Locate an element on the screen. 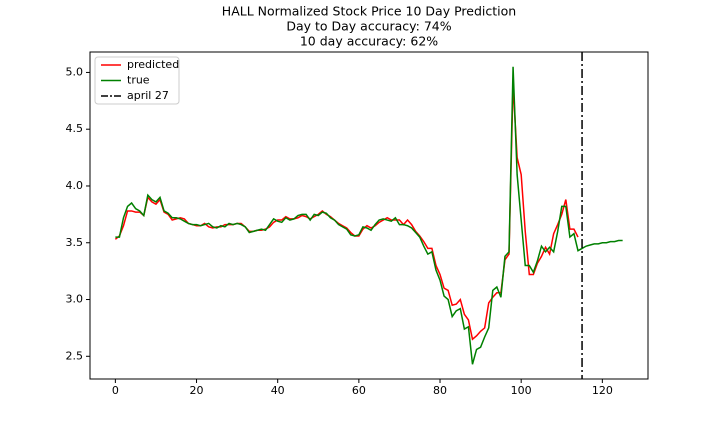 Image resolution: width=720 pixels, height=432 pixels. y-tick-label: 4.5 is located at coordinates (75, 128).